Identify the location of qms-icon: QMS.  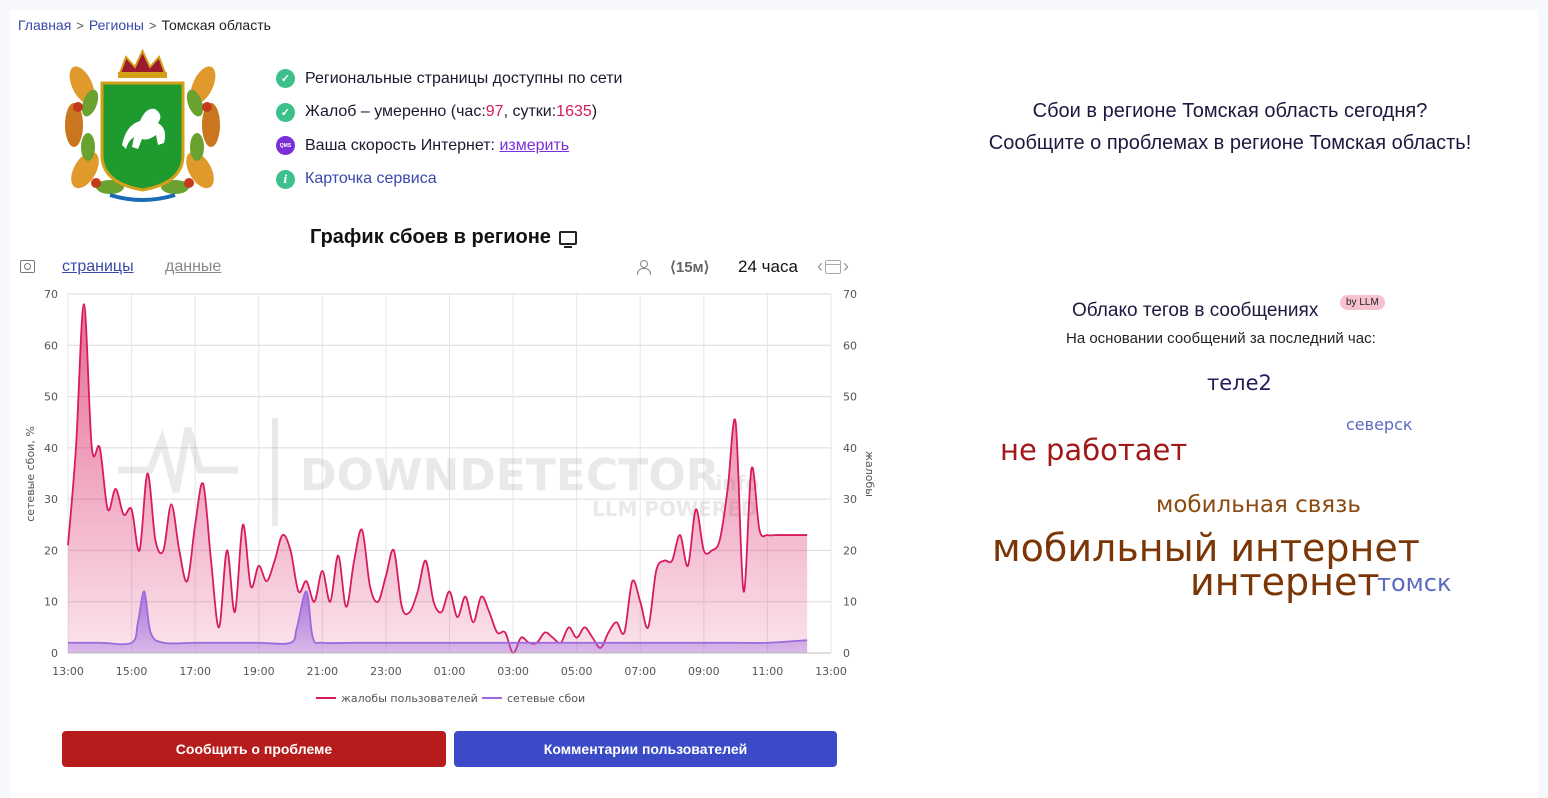
(285, 146).